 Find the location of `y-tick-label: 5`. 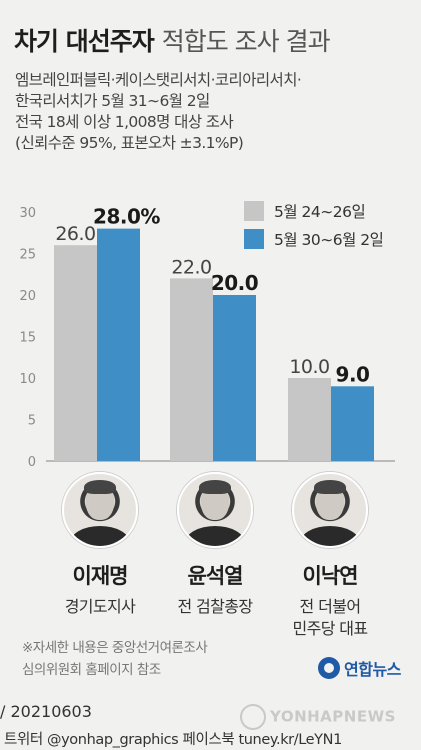

y-tick-label: 5 is located at coordinates (32, 421).